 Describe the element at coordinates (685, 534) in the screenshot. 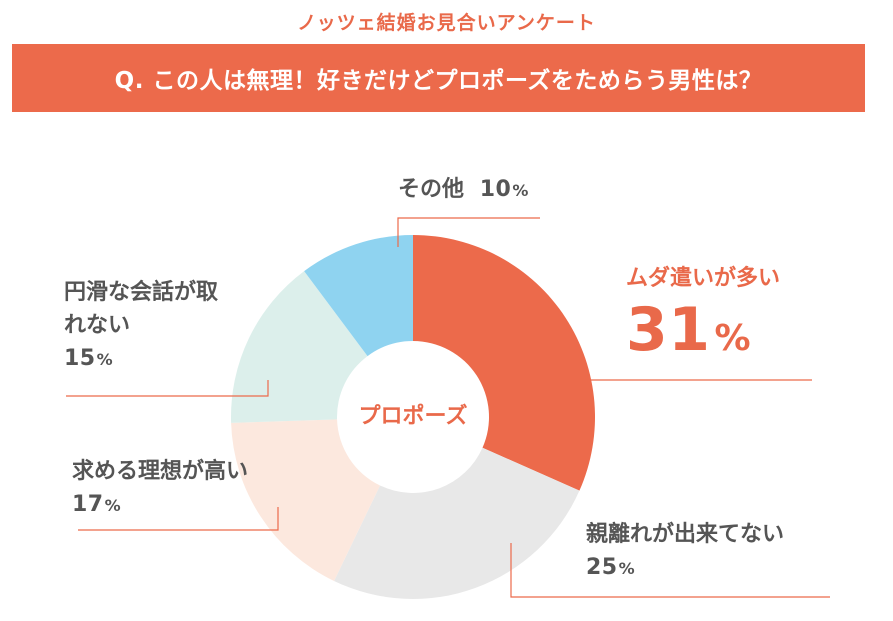

I see `slice-name-1: 親離れが出来てない` at that location.